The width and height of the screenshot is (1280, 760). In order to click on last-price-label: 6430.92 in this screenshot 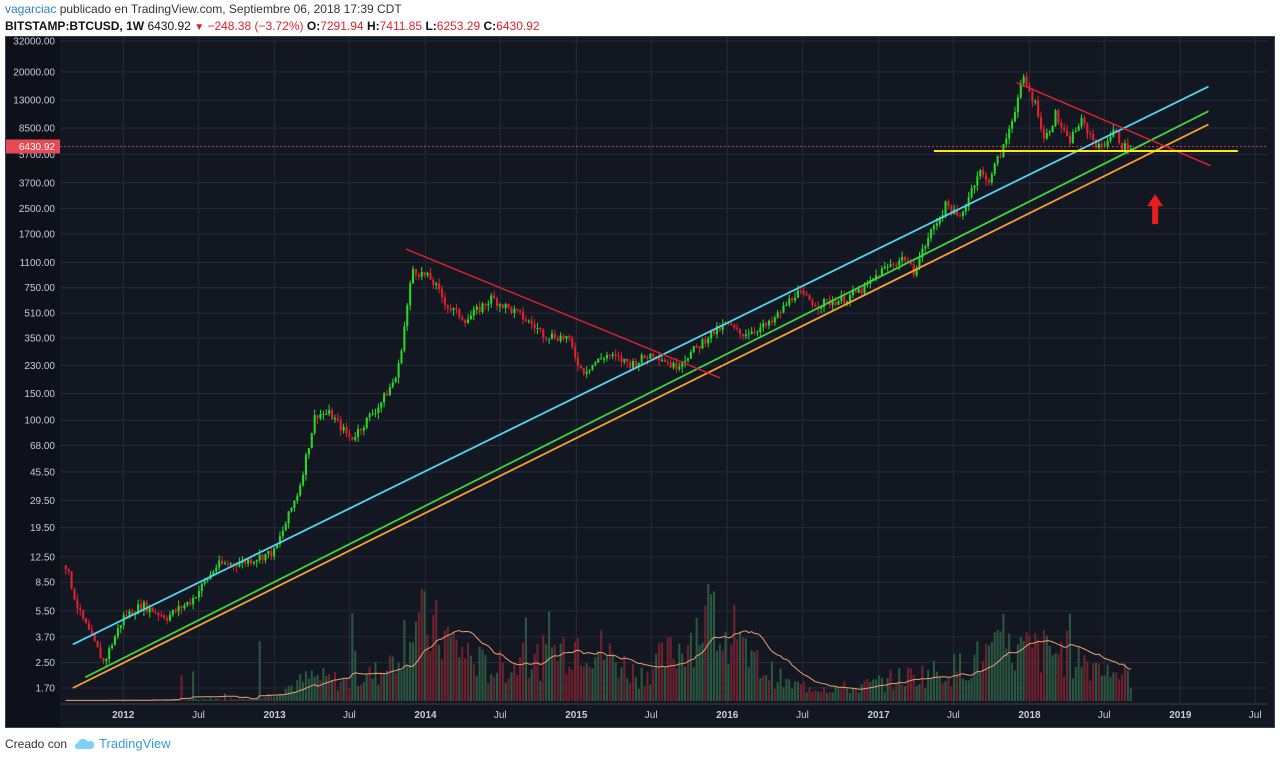, I will do `click(37, 147)`.